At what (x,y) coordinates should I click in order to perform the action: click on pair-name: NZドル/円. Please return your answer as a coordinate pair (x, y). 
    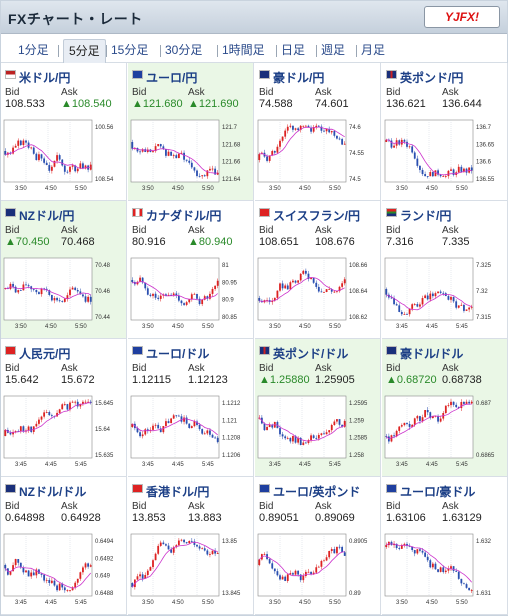
    Looking at the image, I should click on (47, 216).